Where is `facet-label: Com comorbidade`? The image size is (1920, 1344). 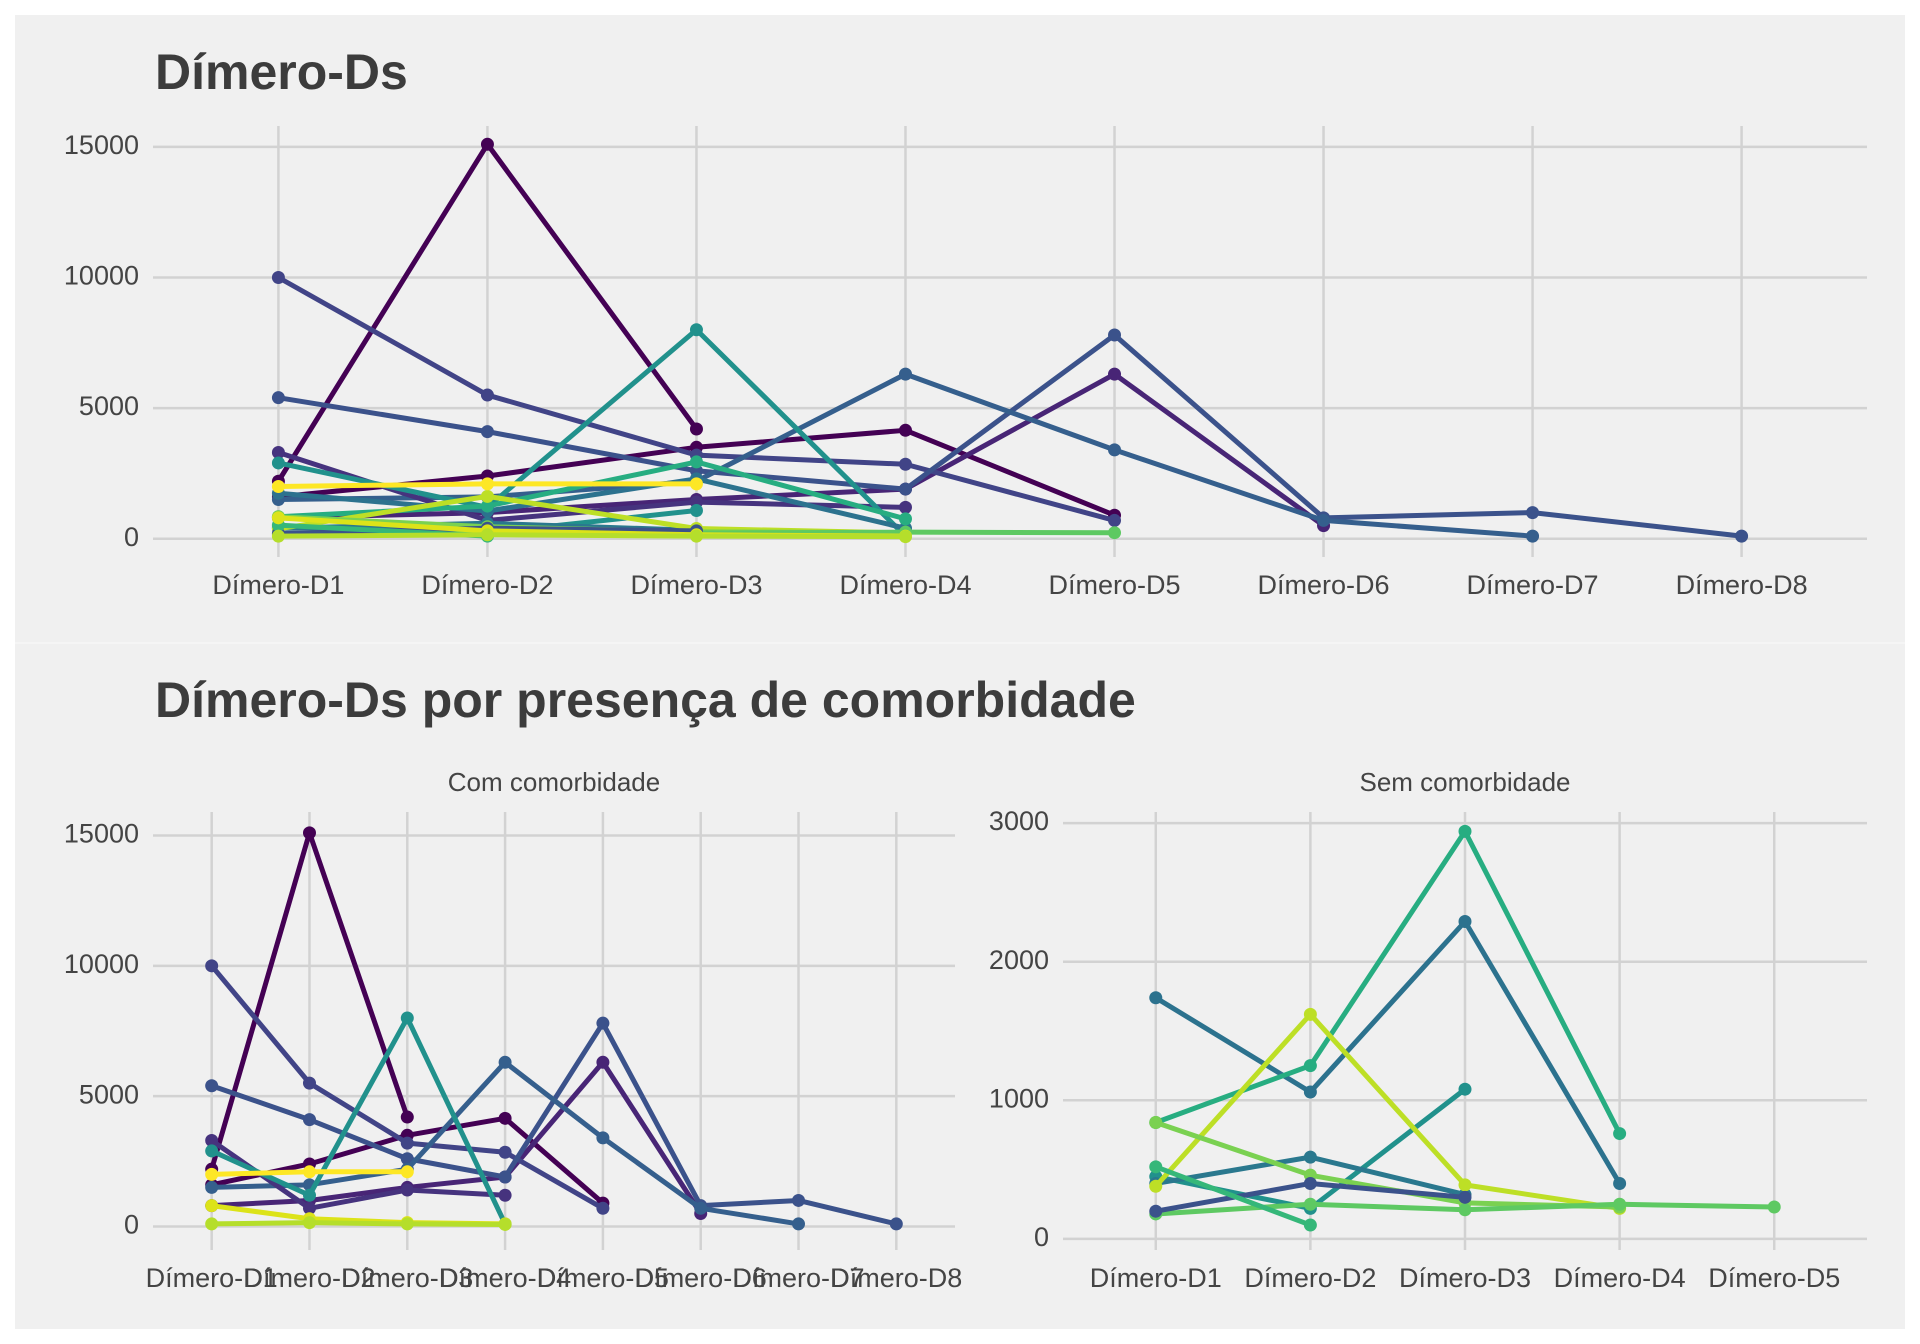
facet-label: Com comorbidade is located at coordinates (554, 782).